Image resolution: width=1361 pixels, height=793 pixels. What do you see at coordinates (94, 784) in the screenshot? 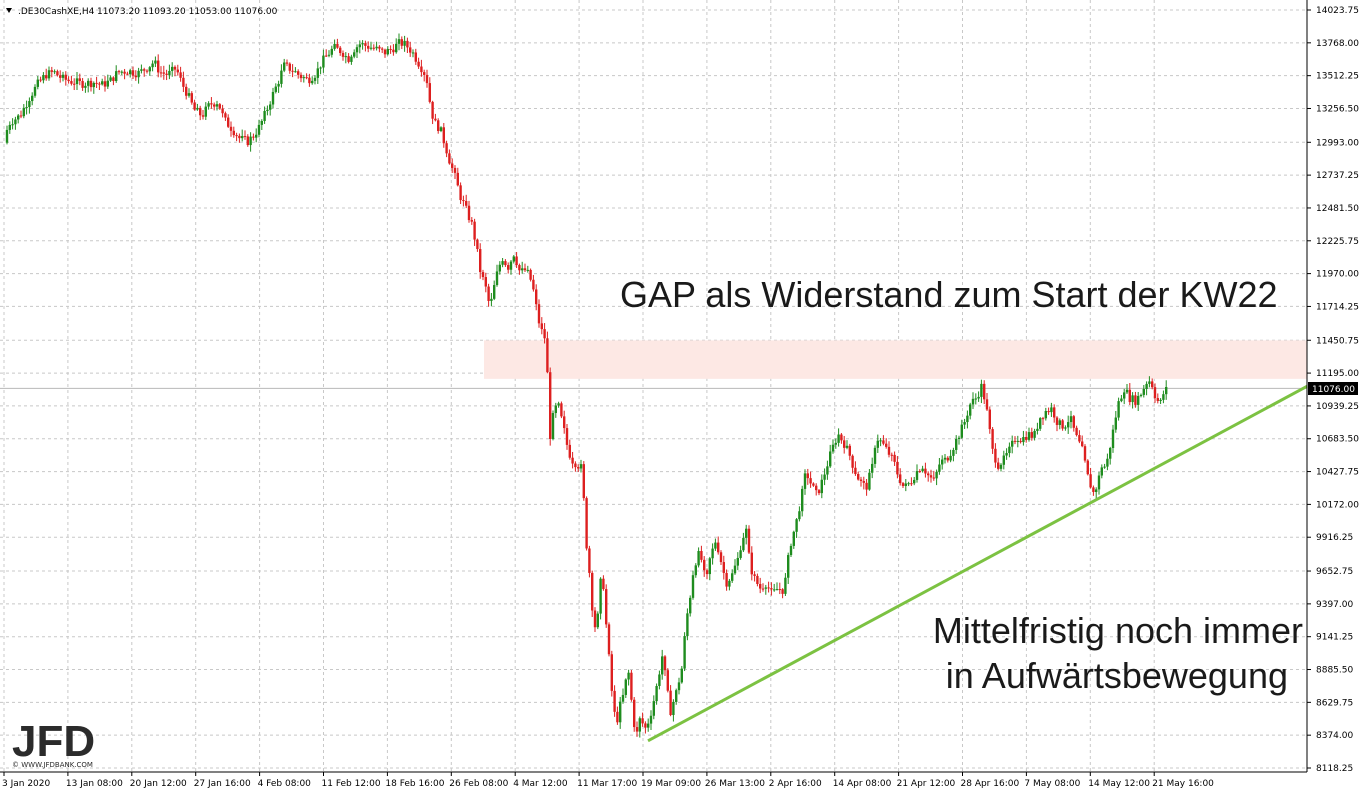
I see `x-tick-label: 13 Jan 08:00` at bounding box center [94, 784].